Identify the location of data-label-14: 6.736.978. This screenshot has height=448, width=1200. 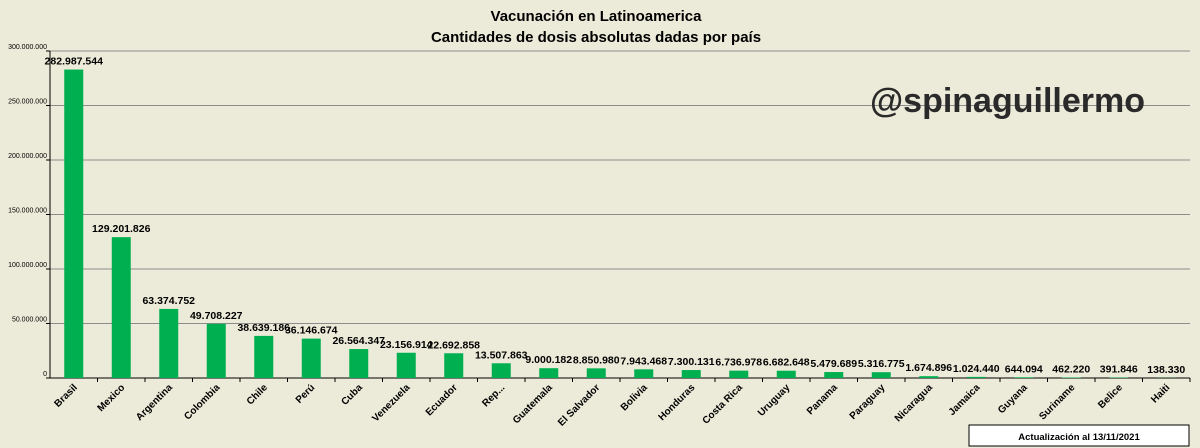
(738, 363).